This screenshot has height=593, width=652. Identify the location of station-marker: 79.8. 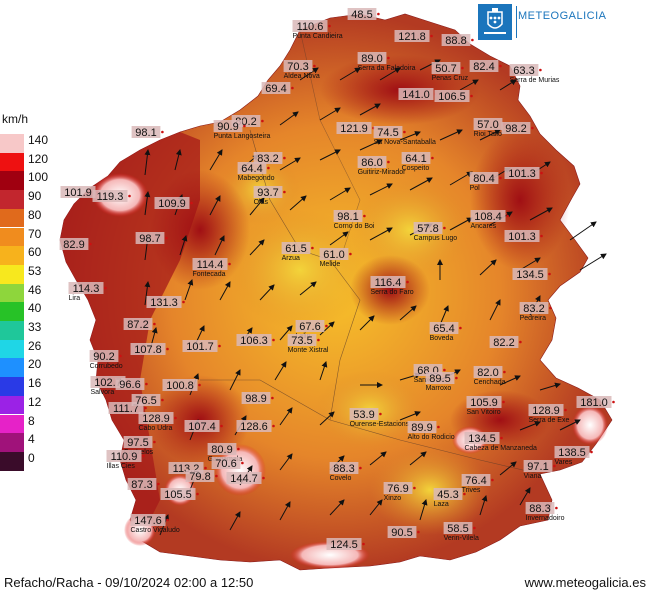
(201, 476).